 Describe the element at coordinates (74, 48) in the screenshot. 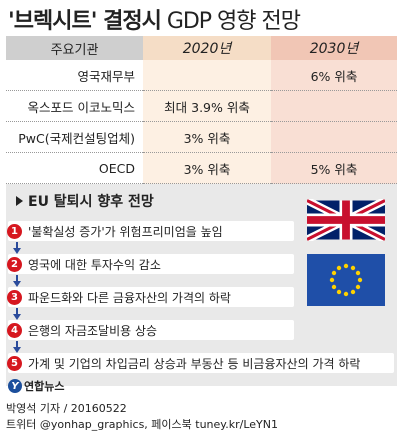

I see `table-header-agency: 주요기관` at that location.